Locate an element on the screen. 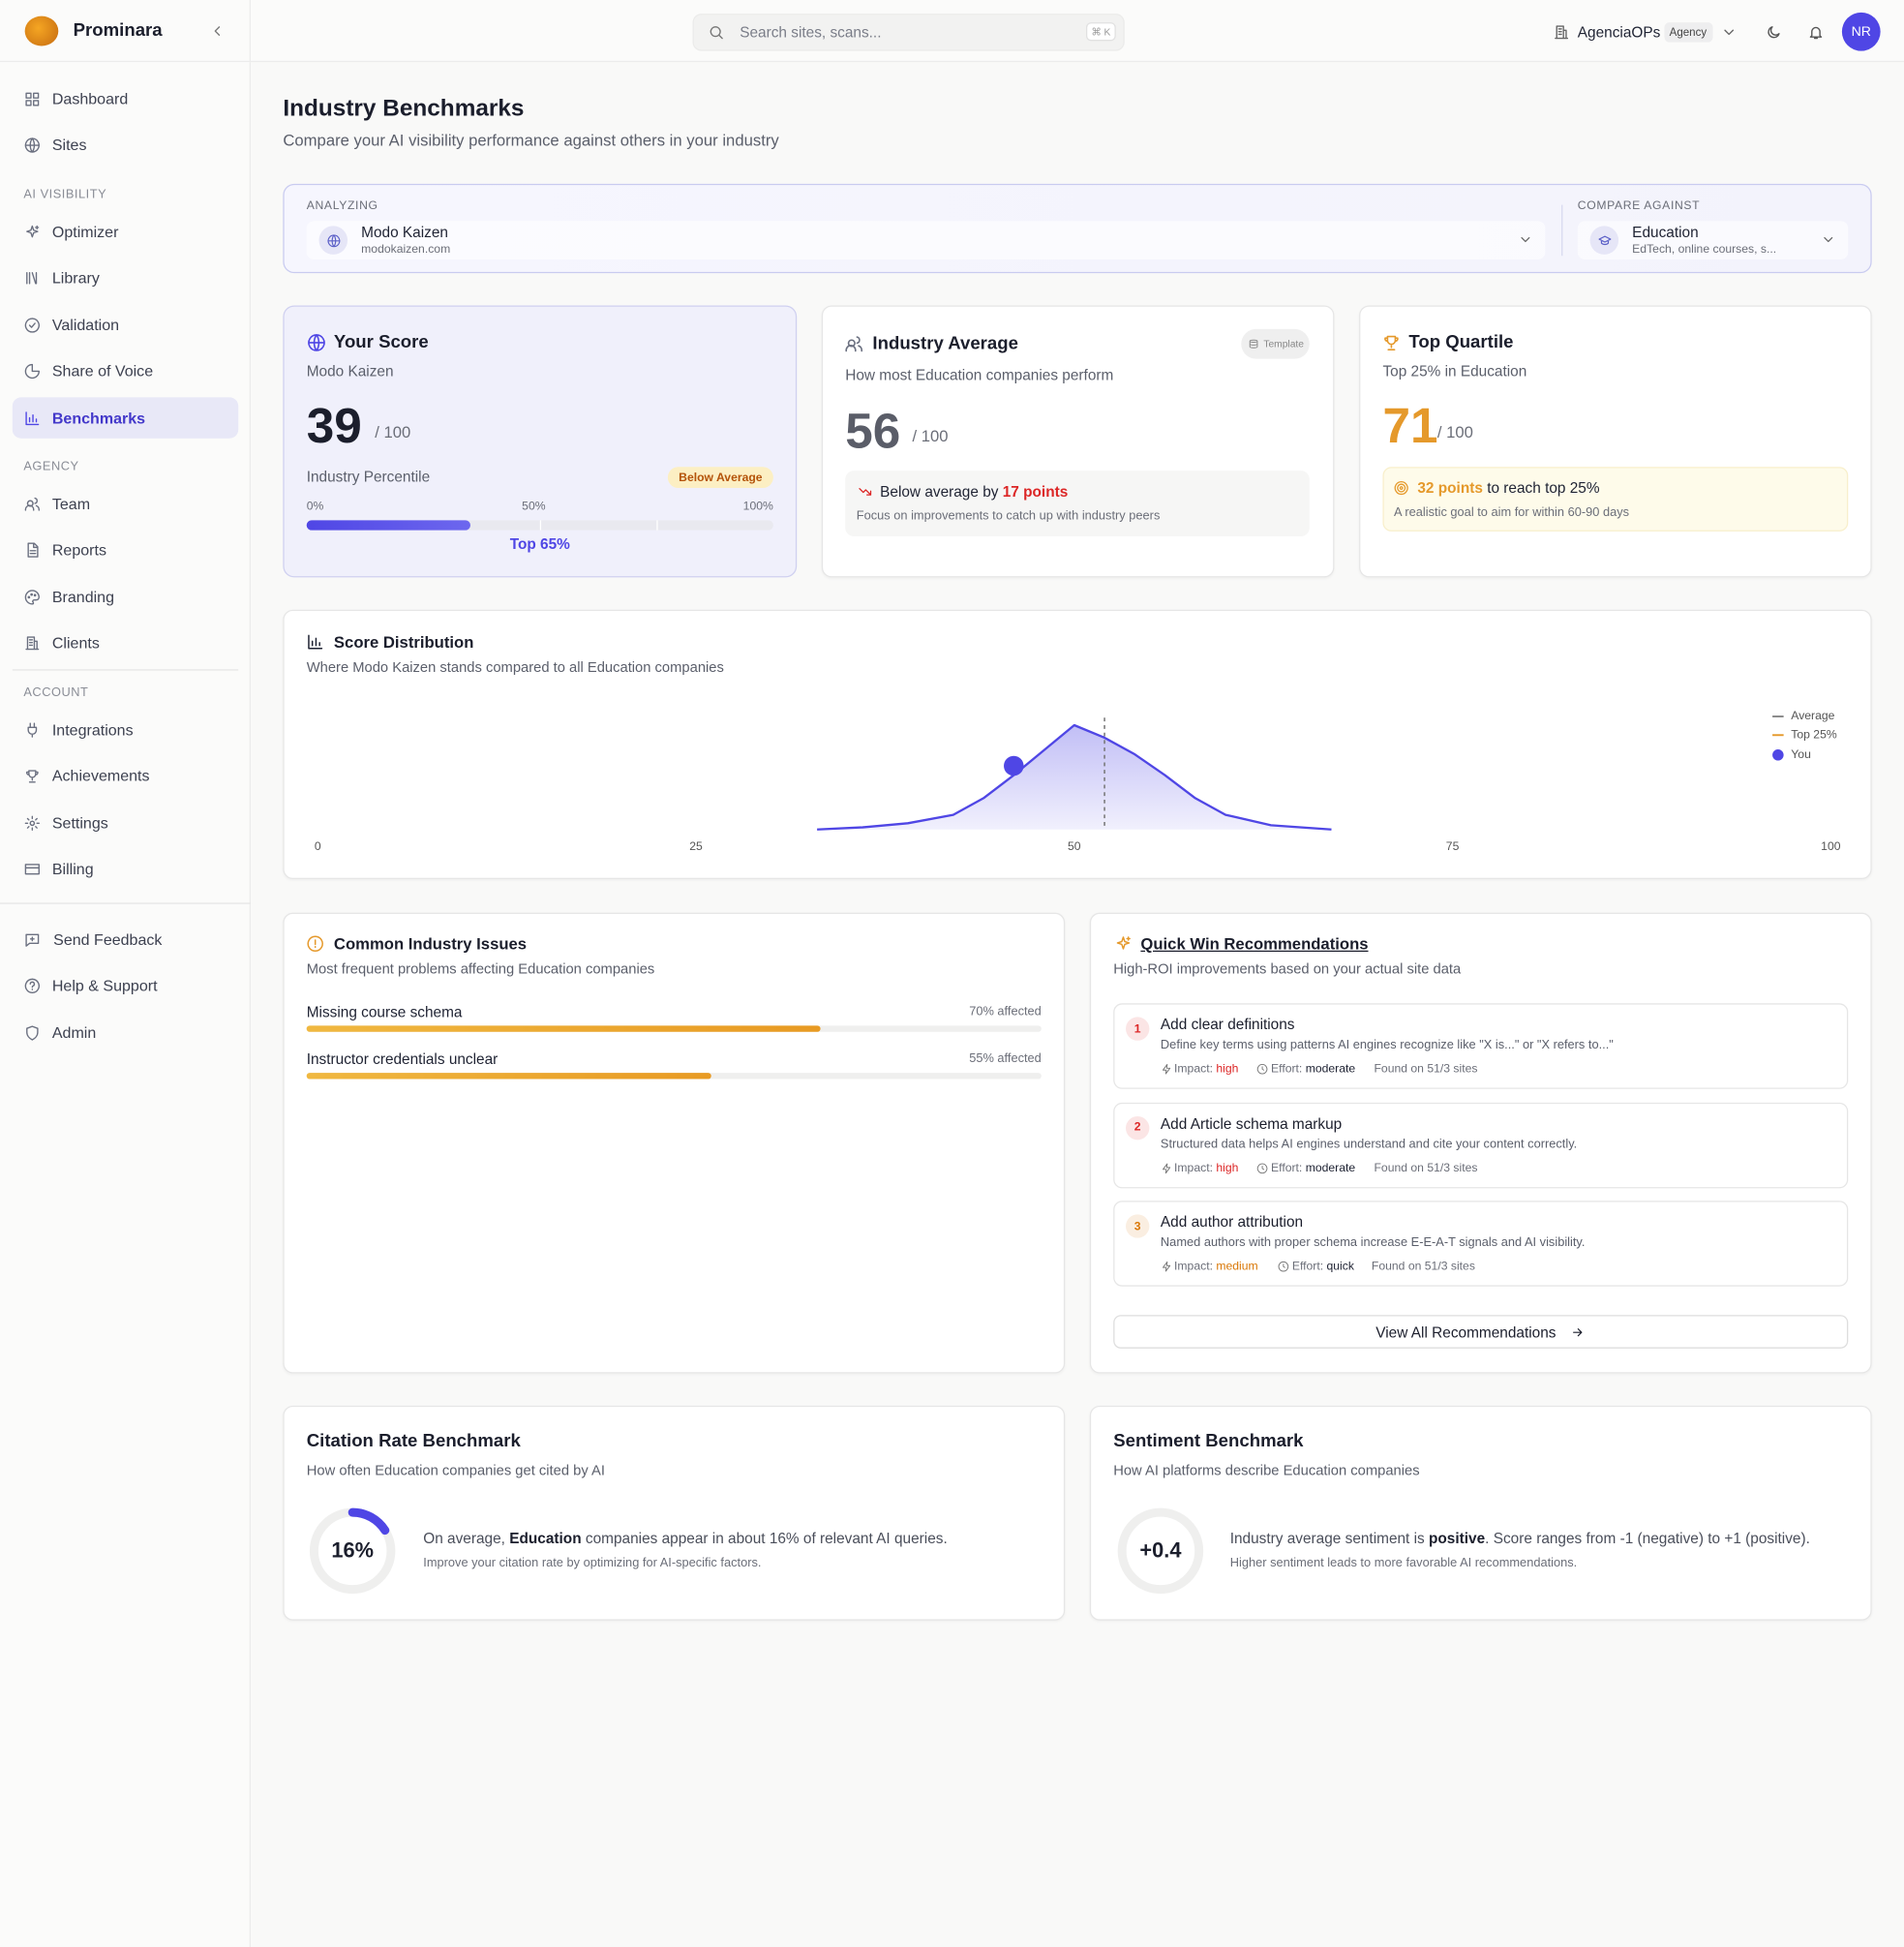 This screenshot has width=1904, height=1947. you-marker is located at coordinates (1014, 765).